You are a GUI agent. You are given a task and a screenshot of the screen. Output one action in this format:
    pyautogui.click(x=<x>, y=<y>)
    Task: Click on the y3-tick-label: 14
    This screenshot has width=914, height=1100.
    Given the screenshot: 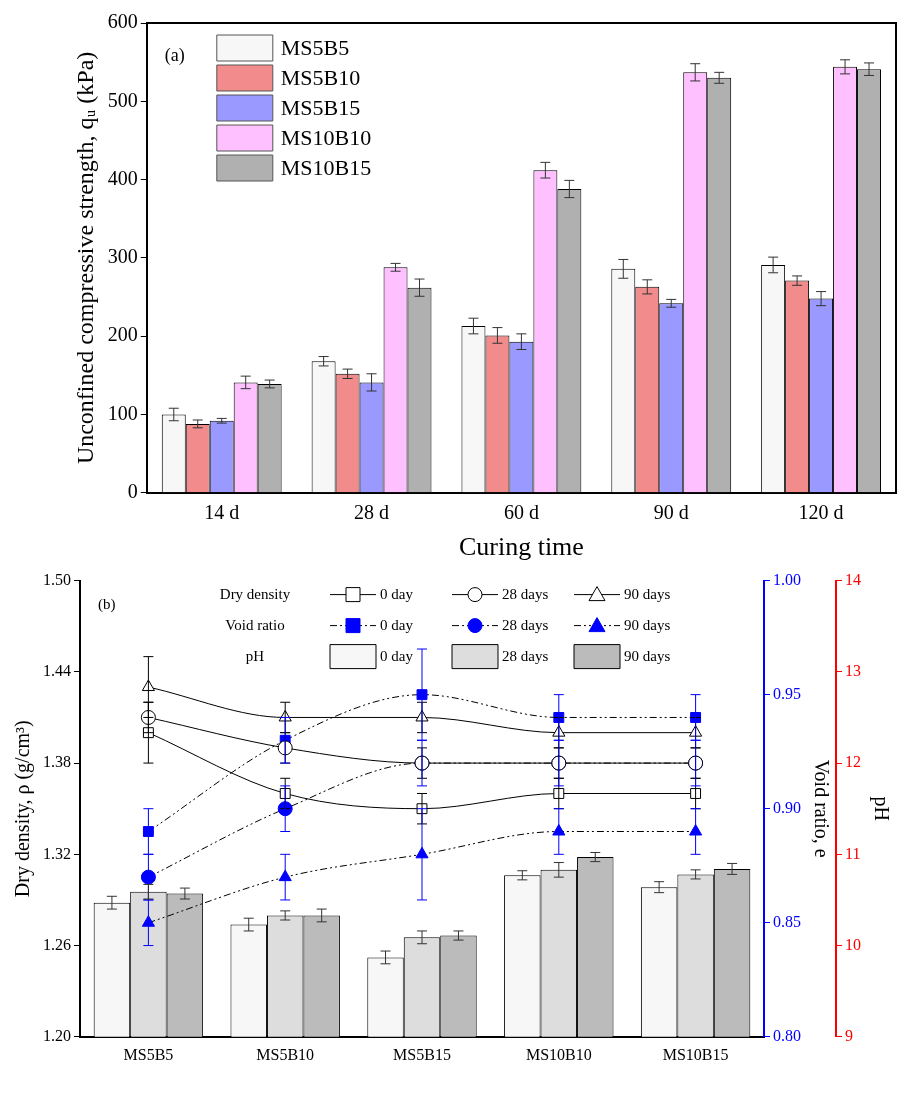 What is the action you would take?
    pyautogui.click(x=853, y=579)
    